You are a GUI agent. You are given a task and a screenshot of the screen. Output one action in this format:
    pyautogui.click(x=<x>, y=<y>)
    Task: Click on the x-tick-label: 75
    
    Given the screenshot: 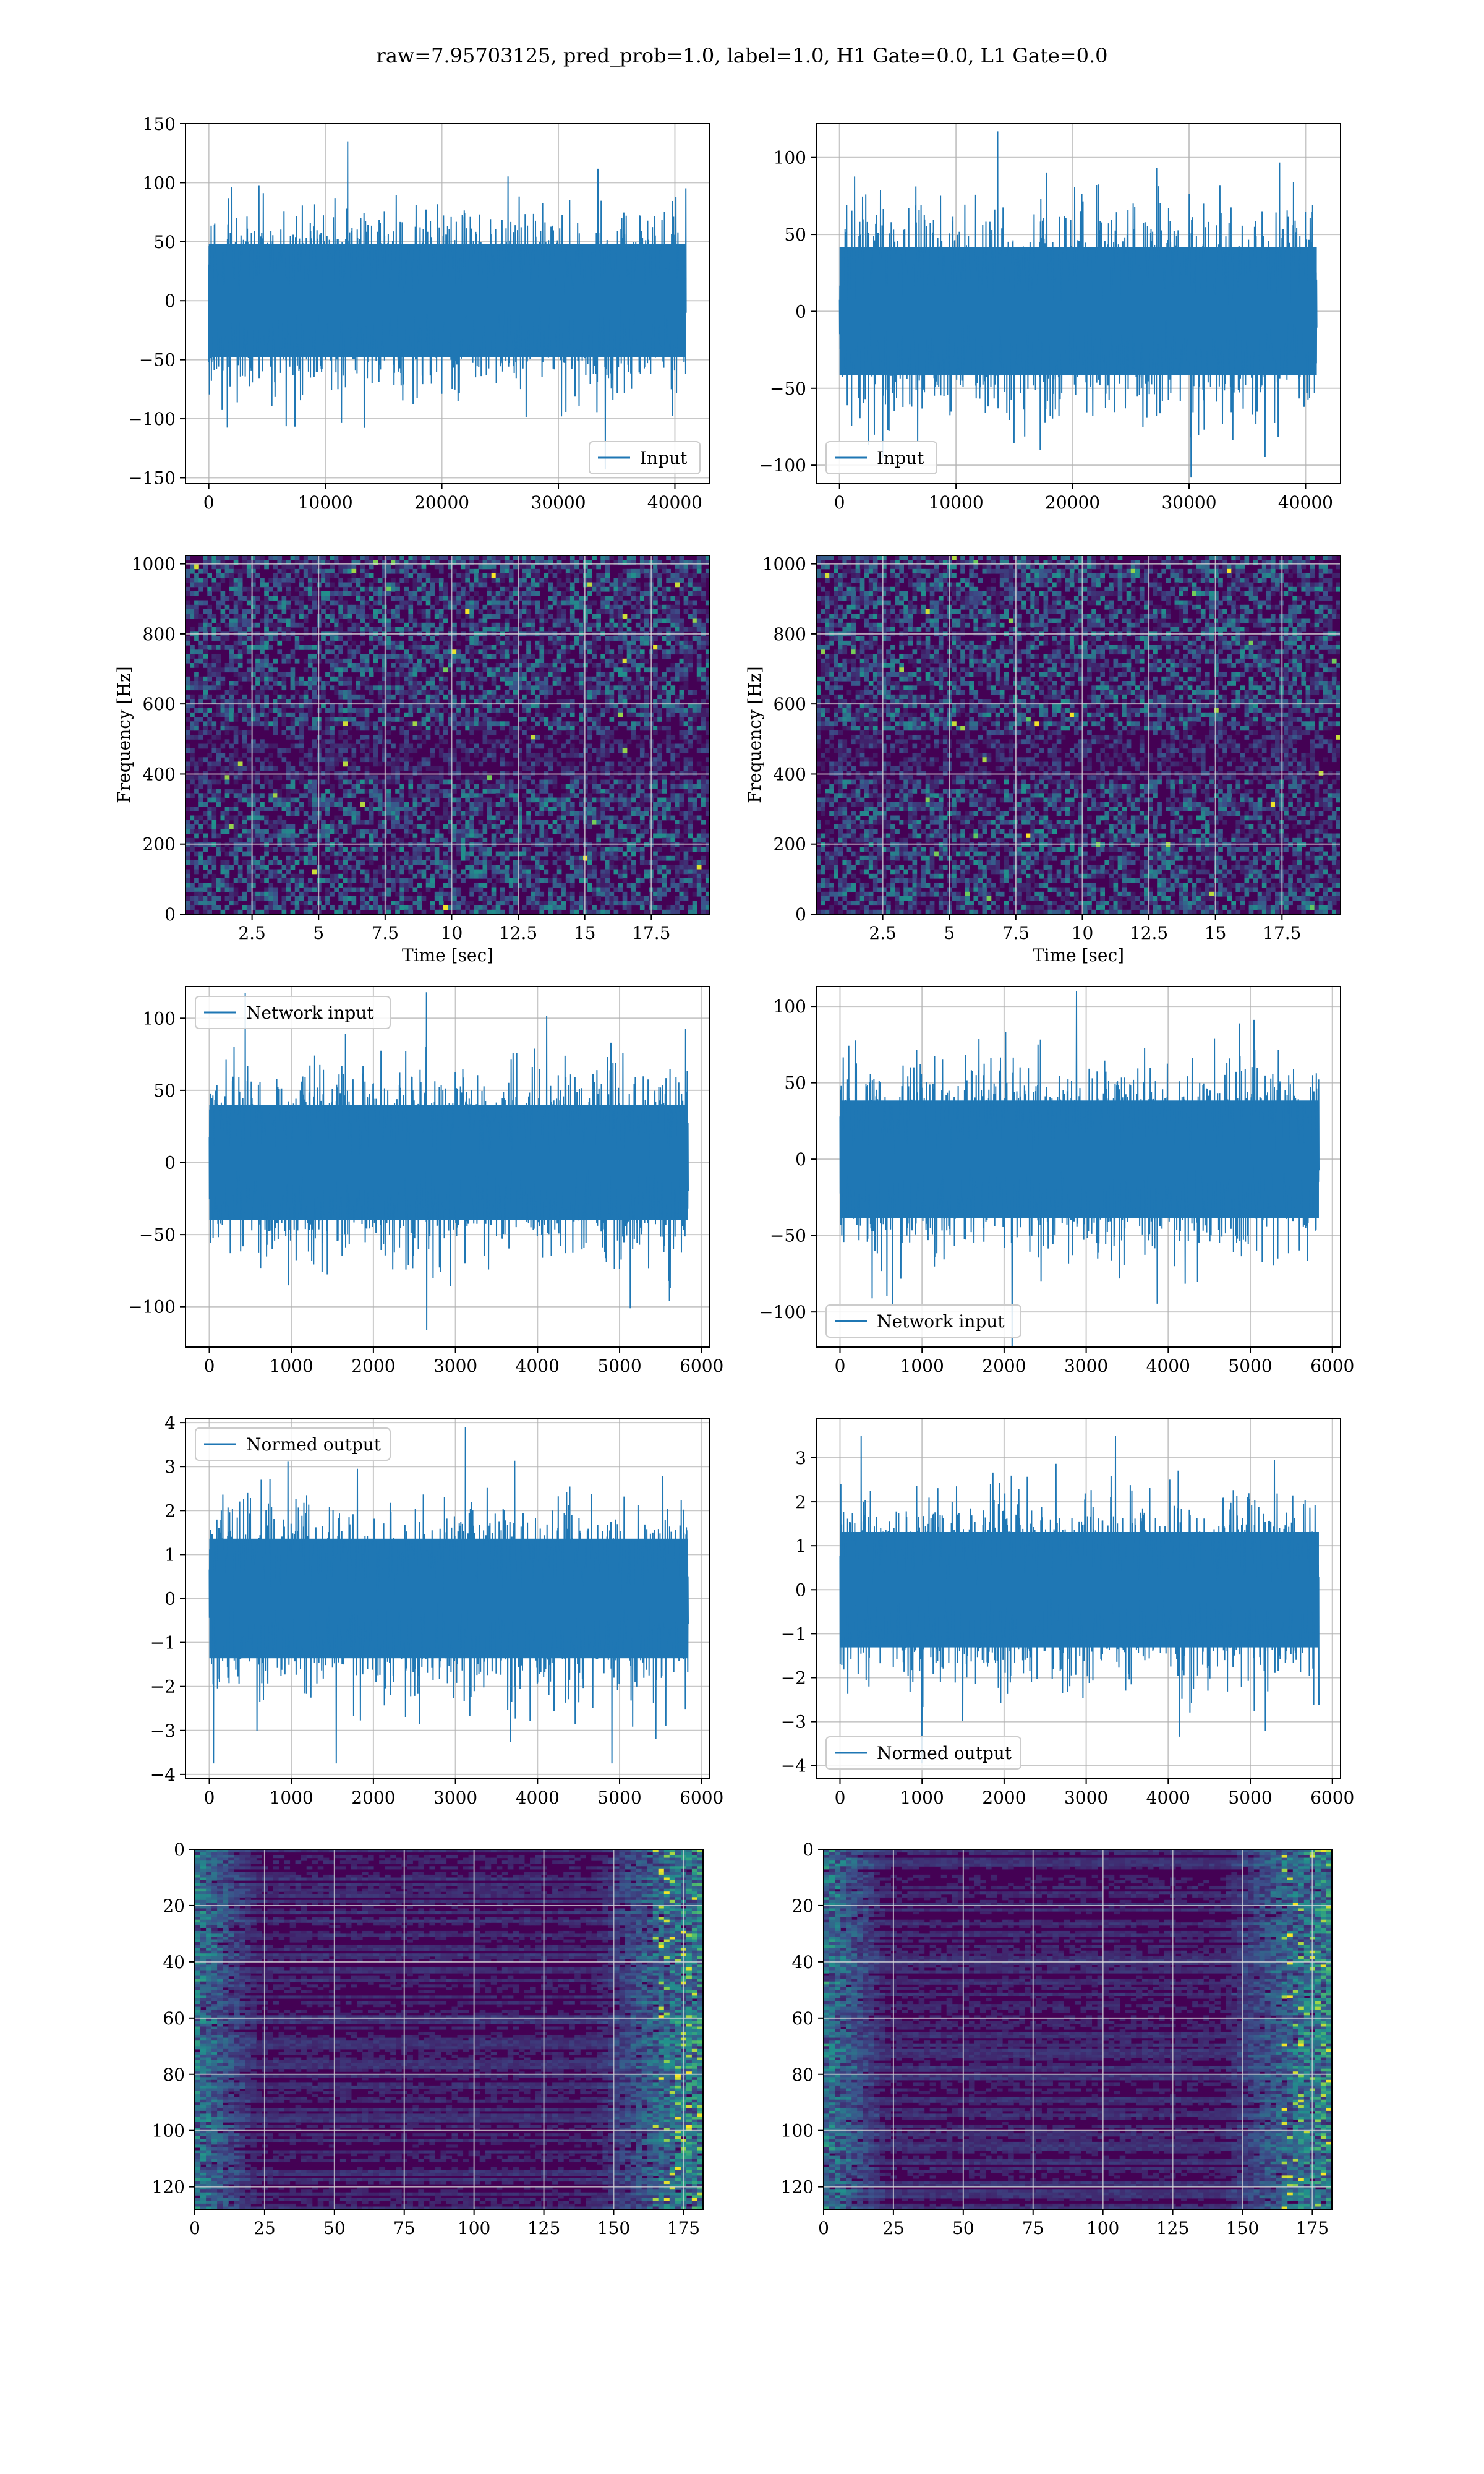 What is the action you would take?
    pyautogui.click(x=404, y=2228)
    